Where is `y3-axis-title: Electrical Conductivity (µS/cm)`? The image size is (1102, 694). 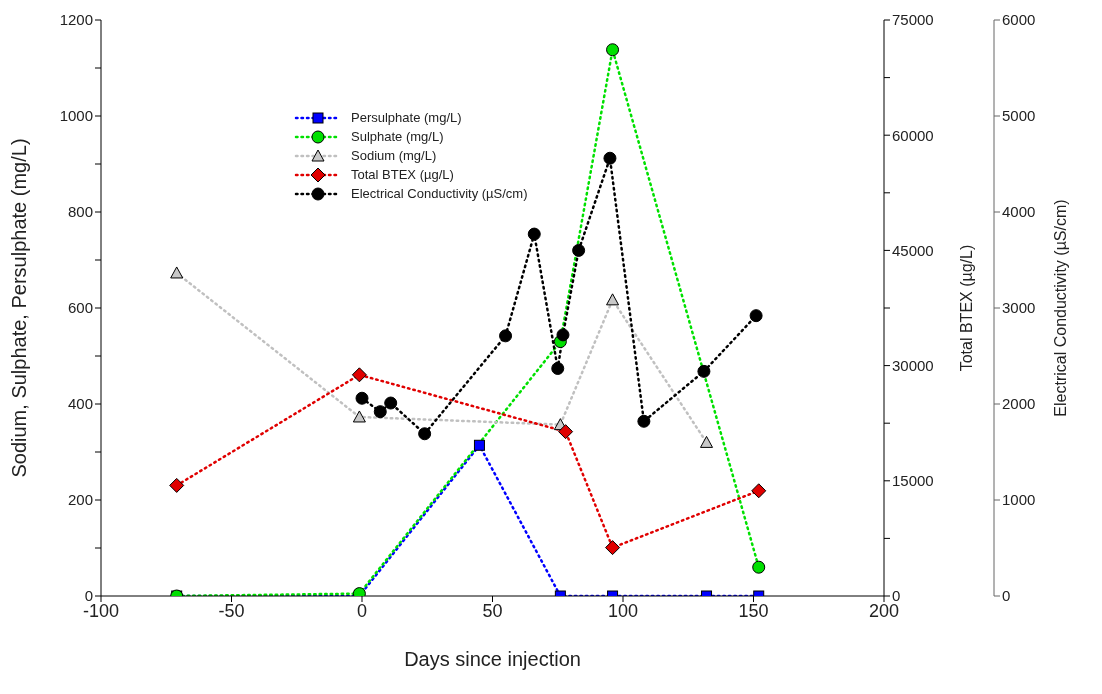
y3-axis-title: Electrical Conductivity (µS/cm) is located at coordinates (1060, 308).